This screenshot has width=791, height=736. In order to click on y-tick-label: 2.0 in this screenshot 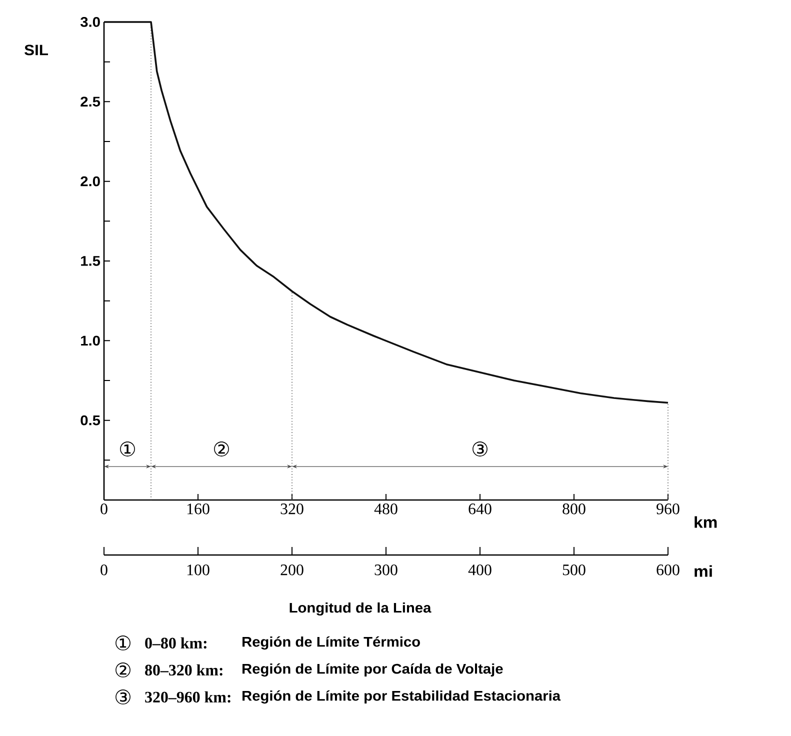, I will do `click(90, 181)`.